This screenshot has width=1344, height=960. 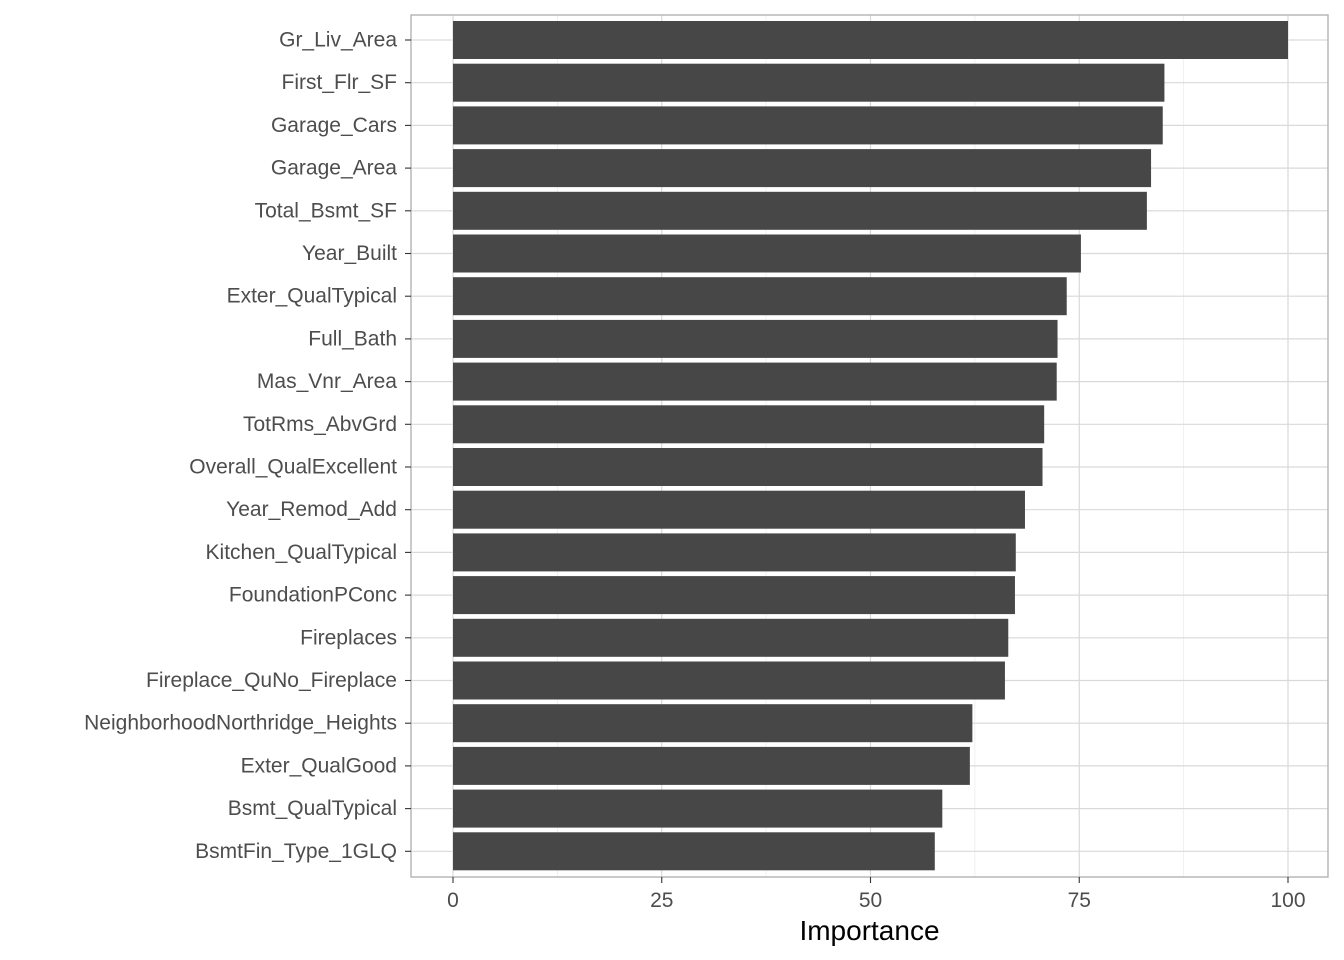 I want to click on y-tick-label: Exter_QualGood, so click(x=319, y=765).